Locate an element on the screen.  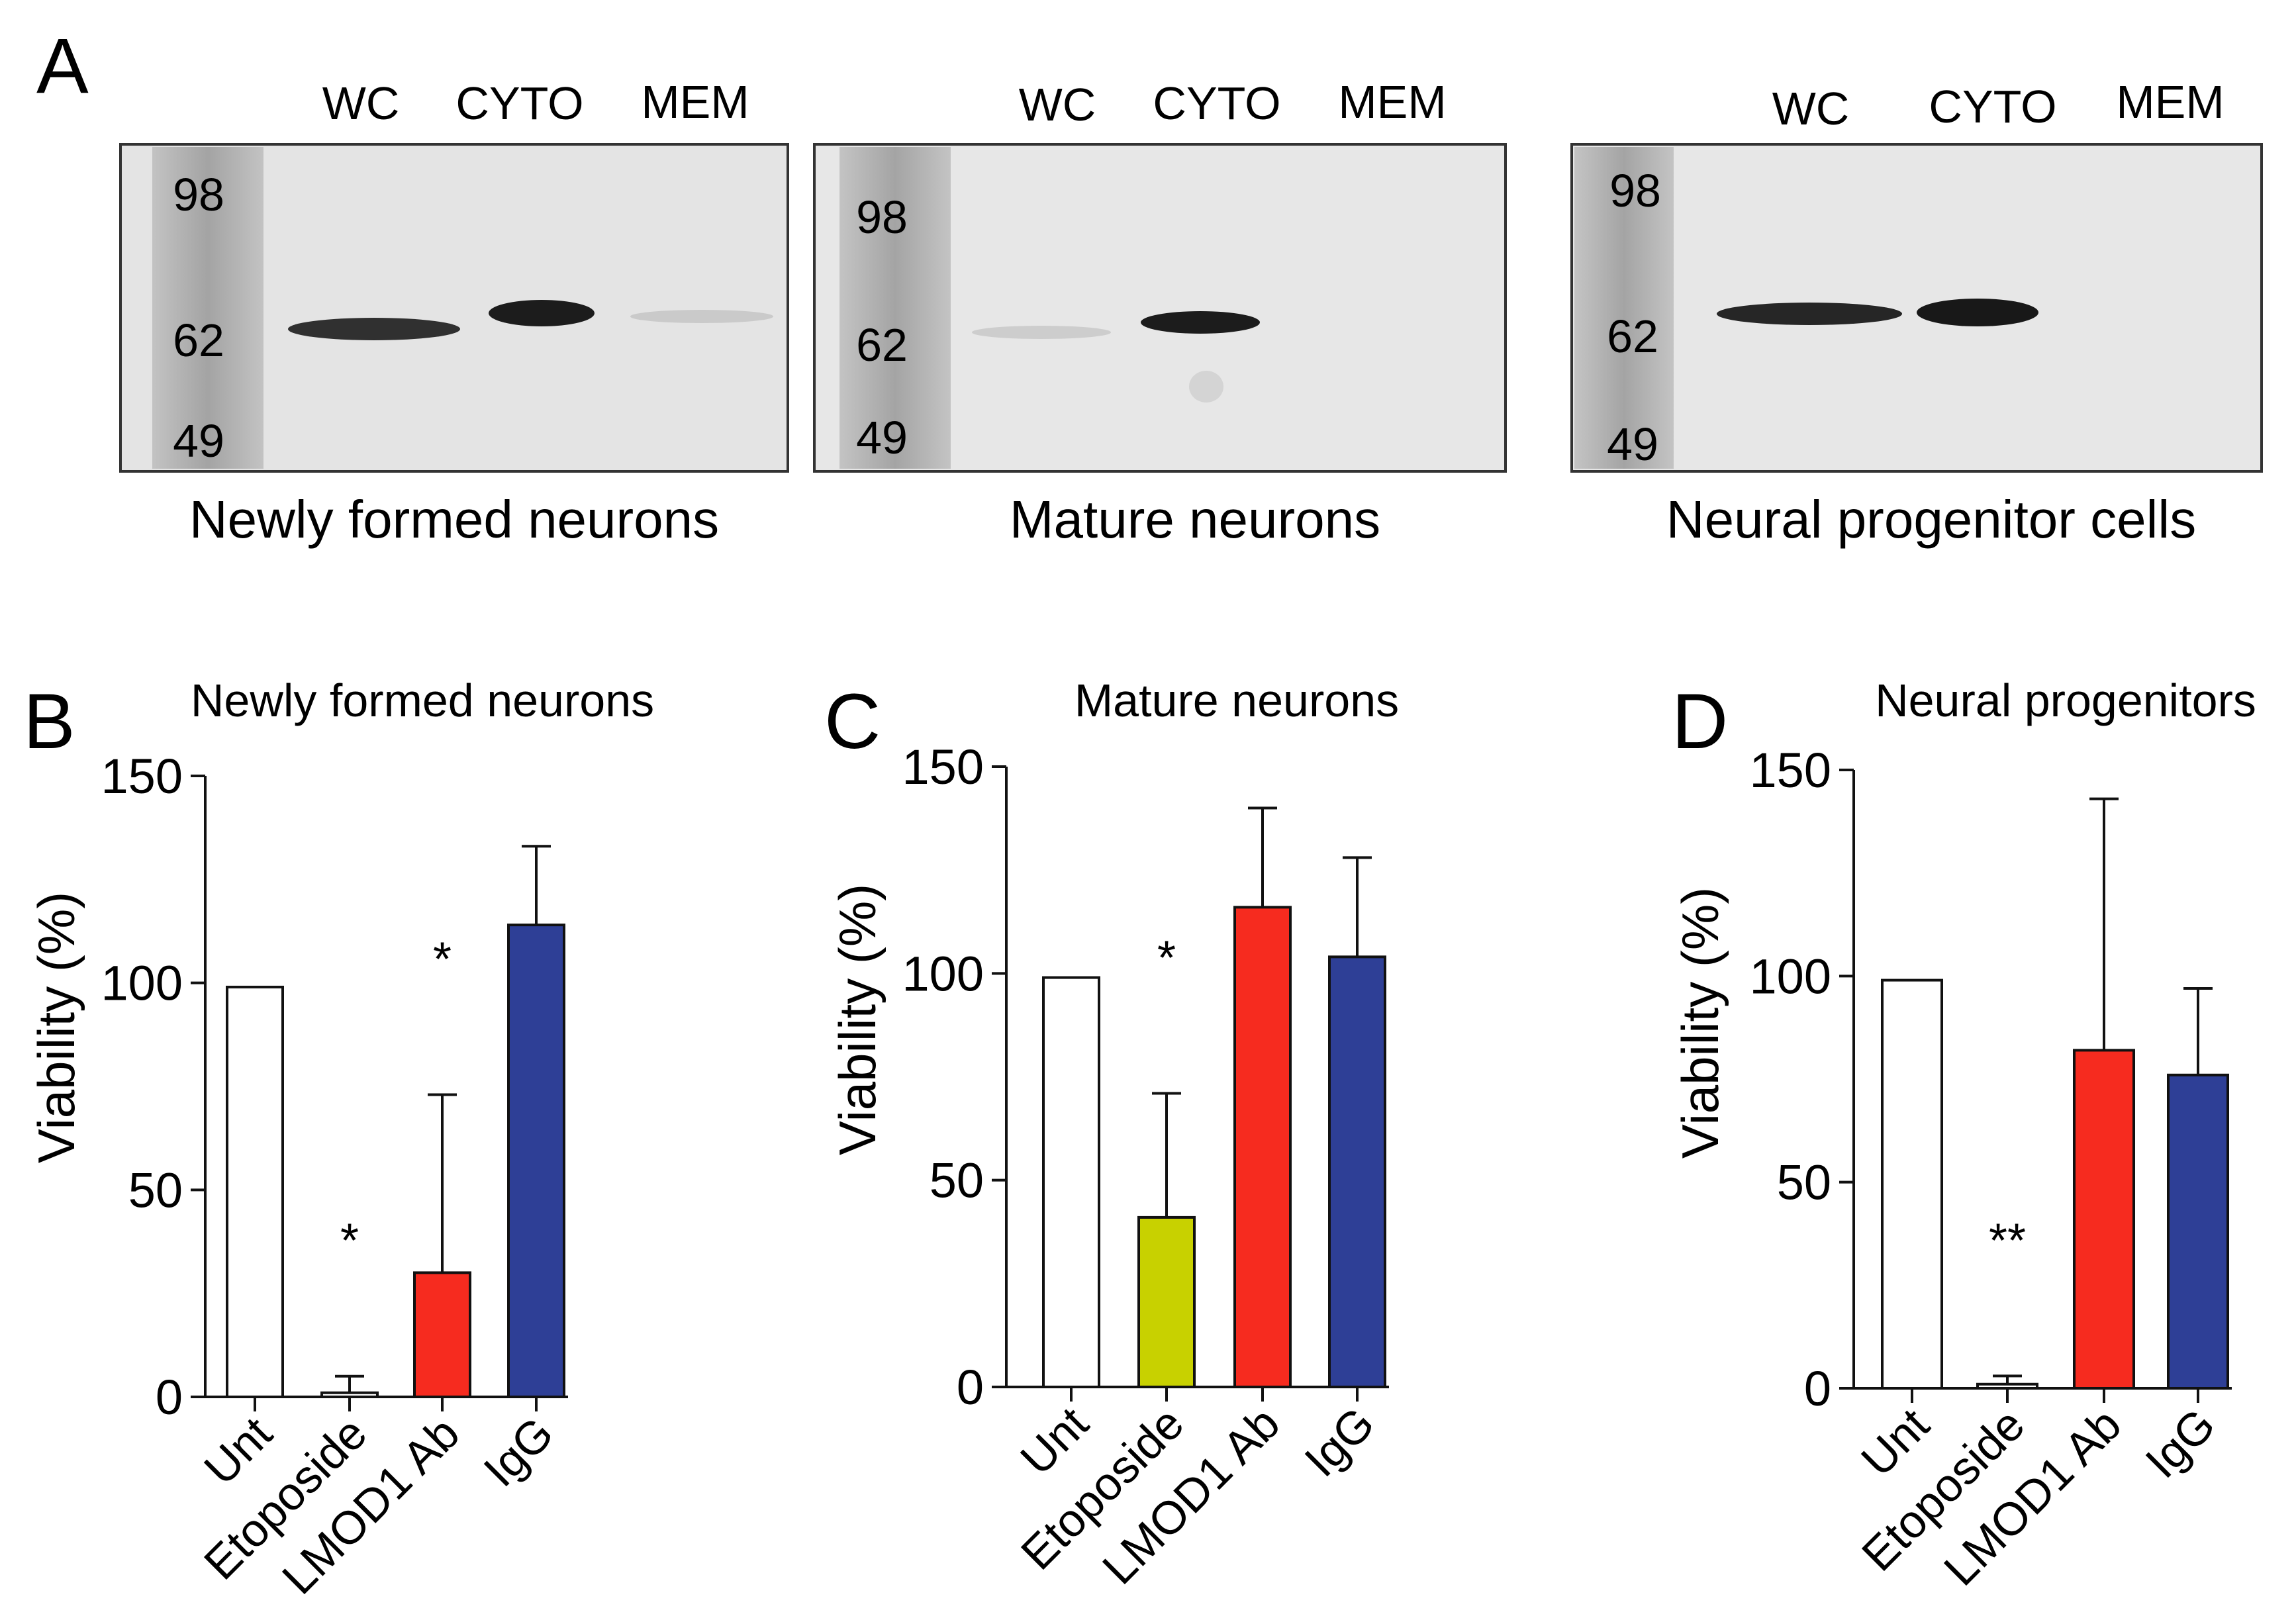
chart-title: Mature neurons is located at coordinates (1237, 700).